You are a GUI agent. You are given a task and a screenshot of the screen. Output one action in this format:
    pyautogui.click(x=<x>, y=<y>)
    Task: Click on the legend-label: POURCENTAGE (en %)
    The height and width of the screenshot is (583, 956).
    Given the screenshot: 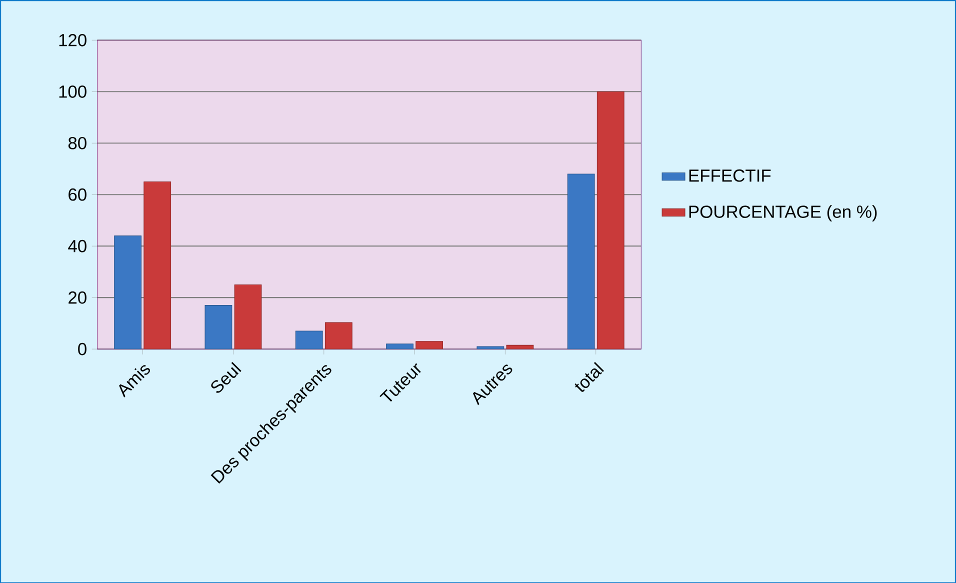 What is the action you would take?
    pyautogui.click(x=783, y=213)
    